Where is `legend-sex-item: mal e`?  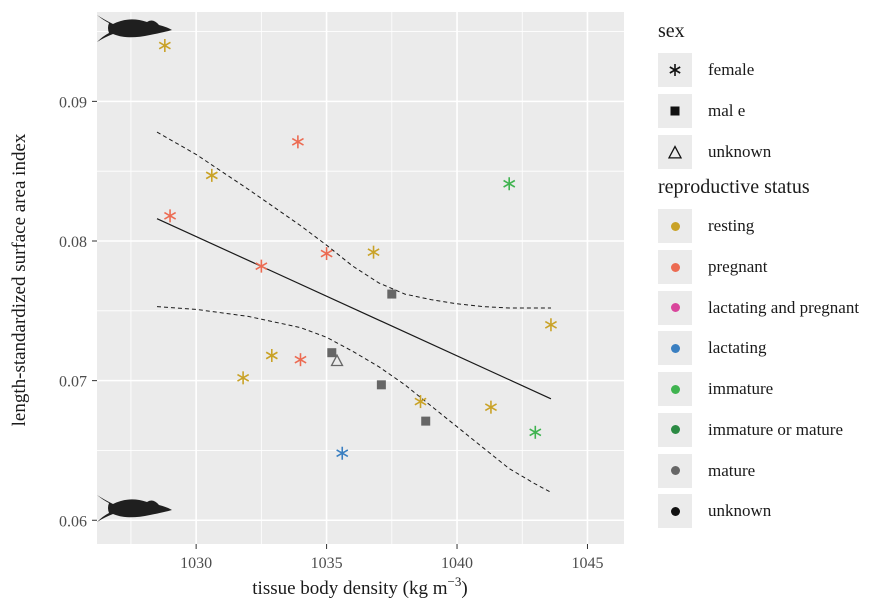 legend-sex-item: mal e is located at coordinates (776, 111).